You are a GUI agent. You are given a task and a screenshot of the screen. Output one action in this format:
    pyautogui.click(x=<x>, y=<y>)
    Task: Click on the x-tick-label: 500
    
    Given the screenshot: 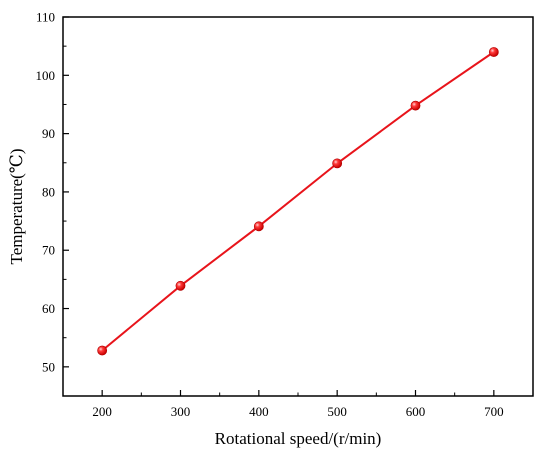 What is the action you would take?
    pyautogui.click(x=337, y=411)
    